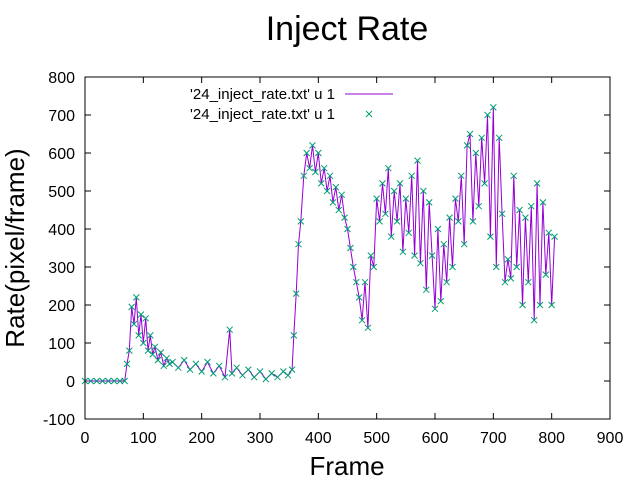 The height and width of the screenshot is (480, 640). What do you see at coordinates (551, 438) in the screenshot?
I see `x-tick-label: 800` at bounding box center [551, 438].